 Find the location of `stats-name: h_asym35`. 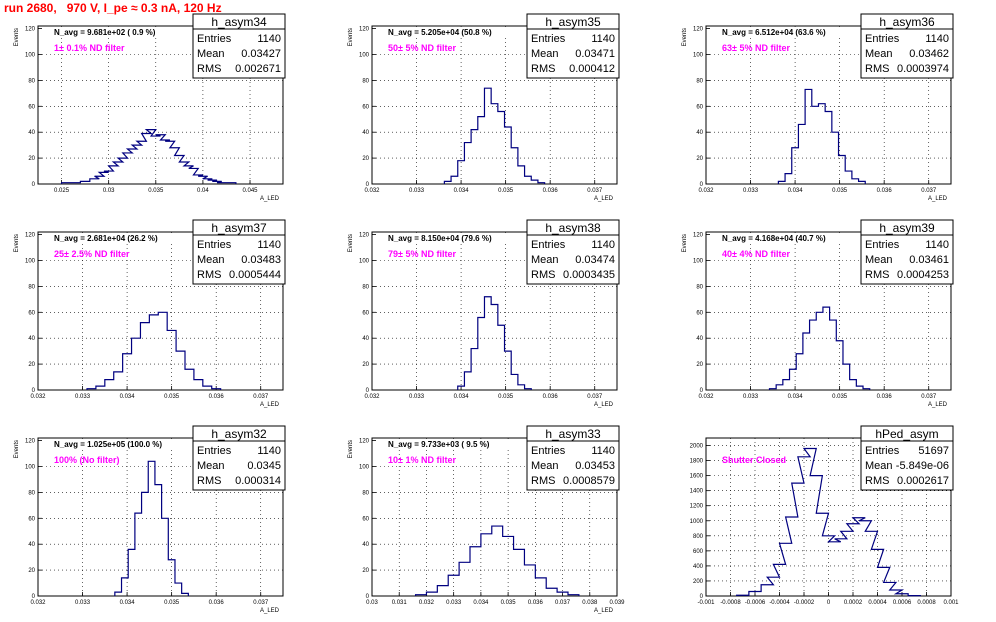

stats-name: h_asym35 is located at coordinates (573, 22).